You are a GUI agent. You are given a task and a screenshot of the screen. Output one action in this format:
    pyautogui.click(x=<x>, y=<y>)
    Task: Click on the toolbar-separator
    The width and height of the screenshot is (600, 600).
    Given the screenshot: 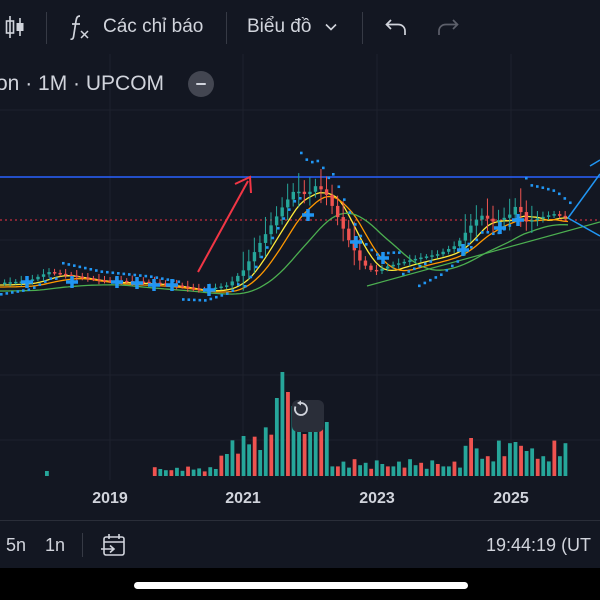 What is the action you would take?
    pyautogui.click(x=362, y=28)
    